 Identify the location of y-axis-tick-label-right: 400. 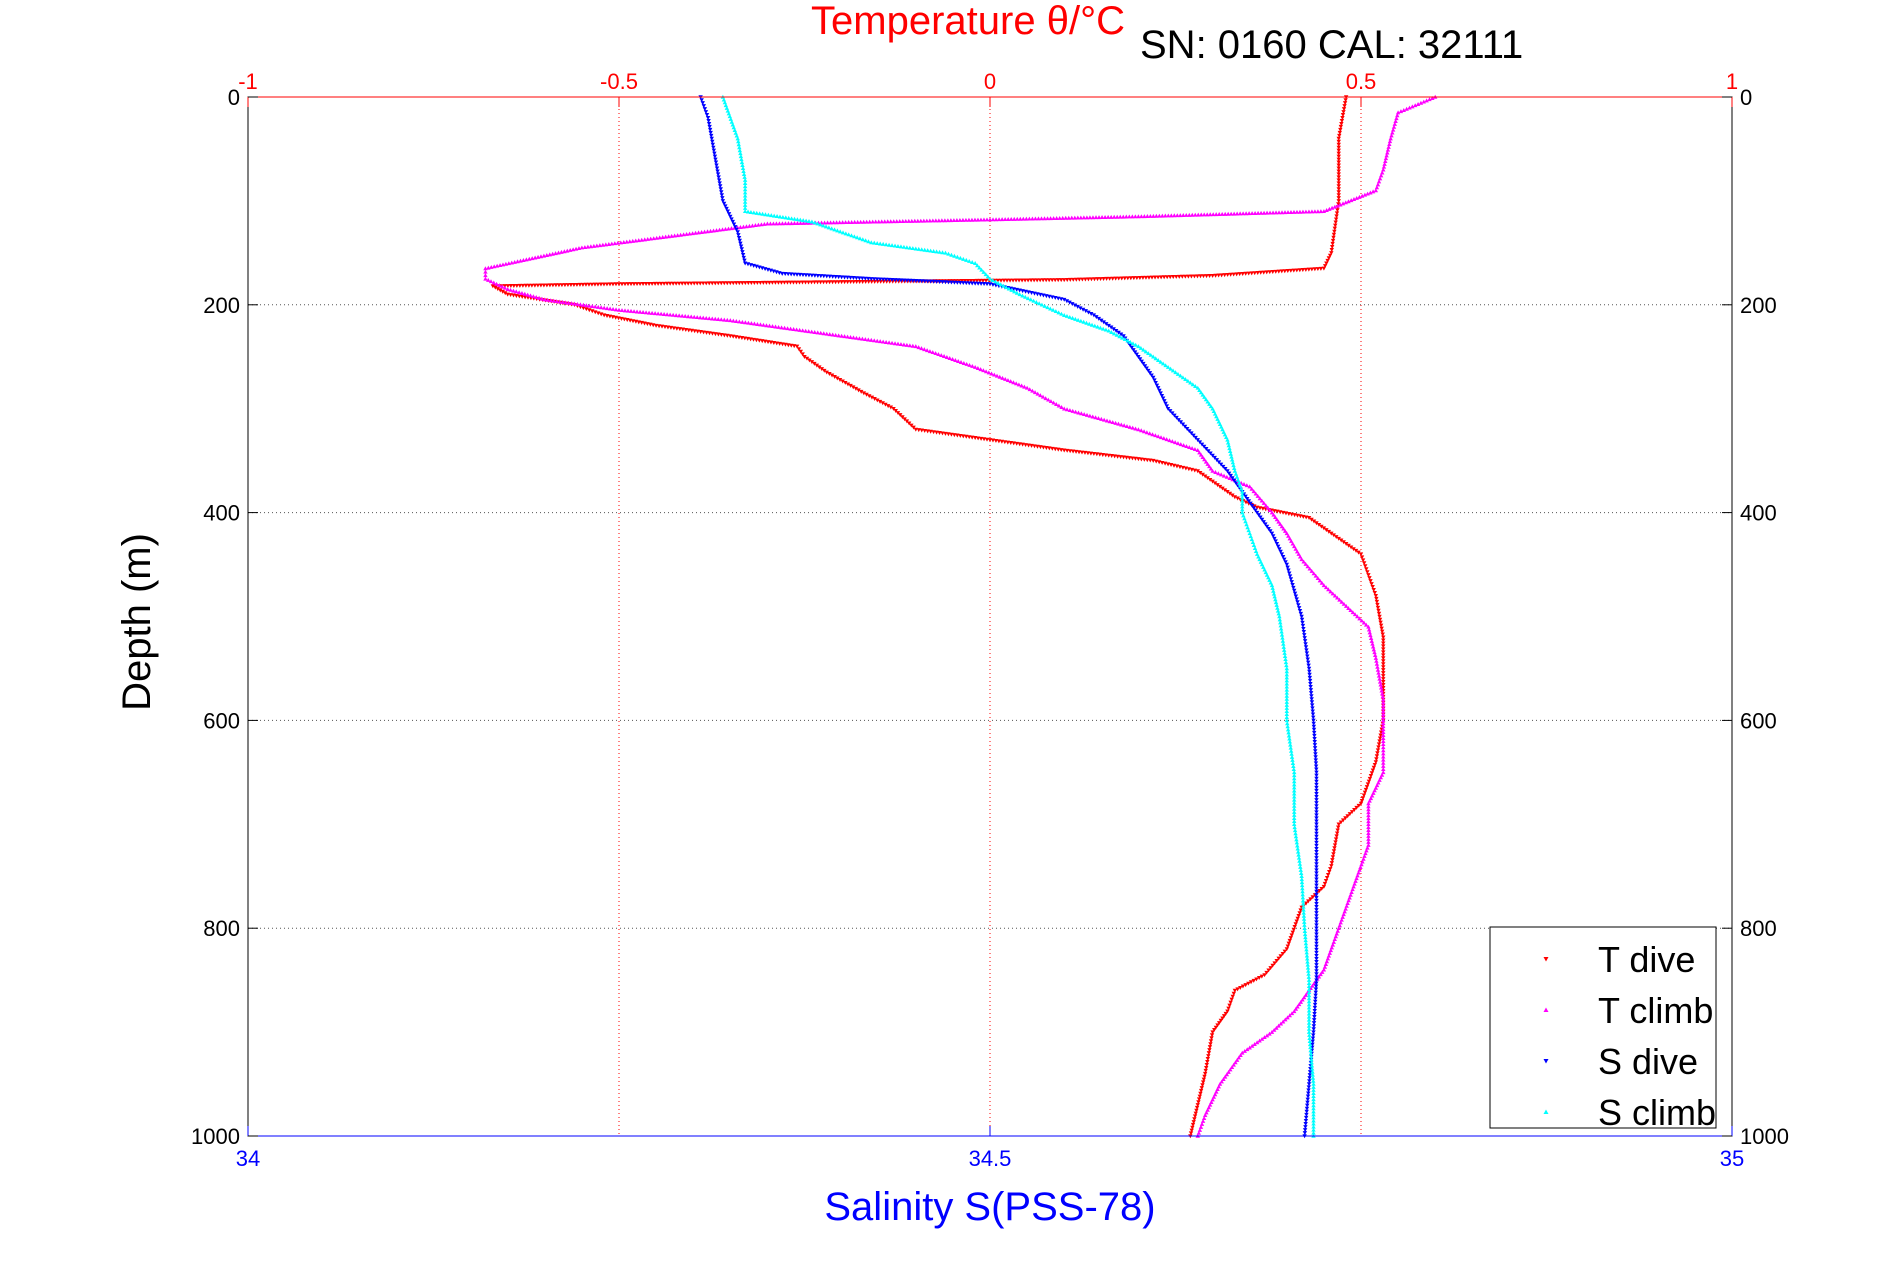
(1758, 513).